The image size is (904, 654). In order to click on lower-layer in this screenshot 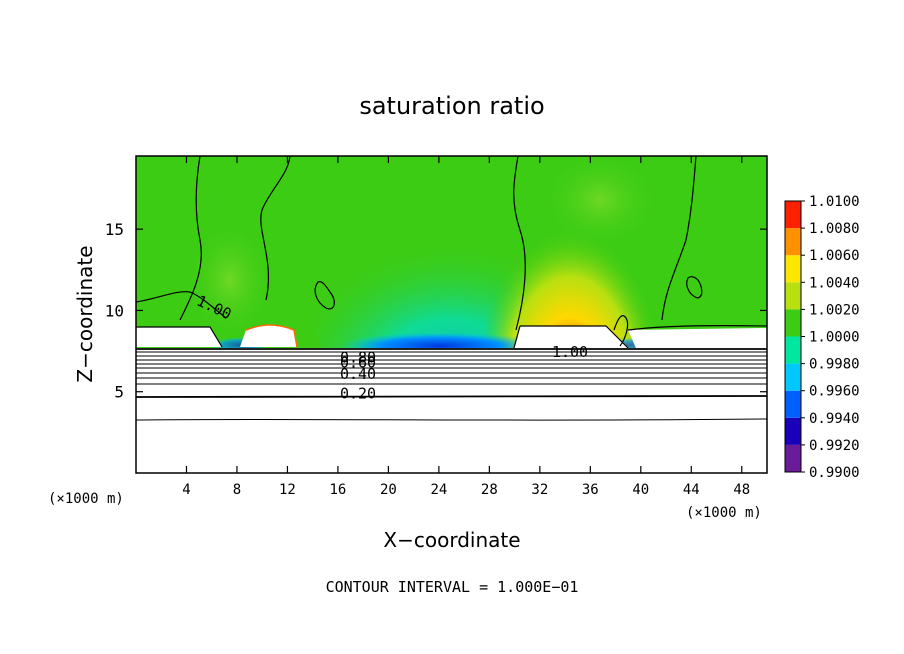, I will do `click(451, 410)`.